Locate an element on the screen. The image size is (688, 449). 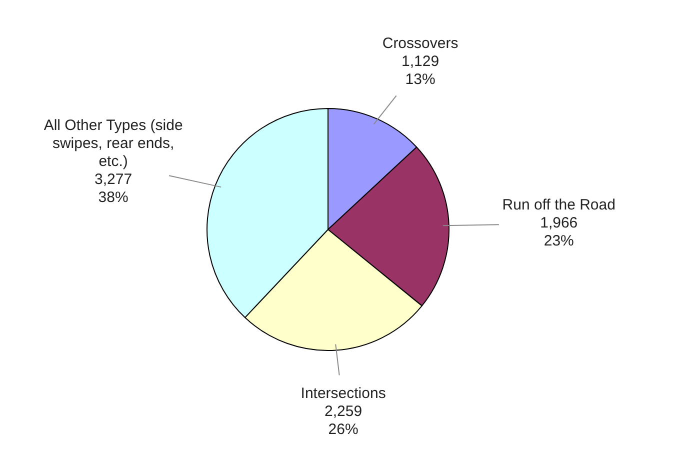
data-label: 3,277 38% is located at coordinates (113, 188).